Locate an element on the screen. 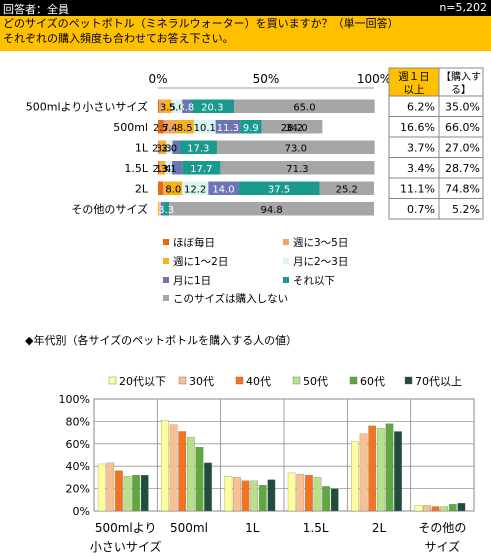 The width and height of the screenshot is (491, 556). category-label: 2L is located at coordinates (379, 528).